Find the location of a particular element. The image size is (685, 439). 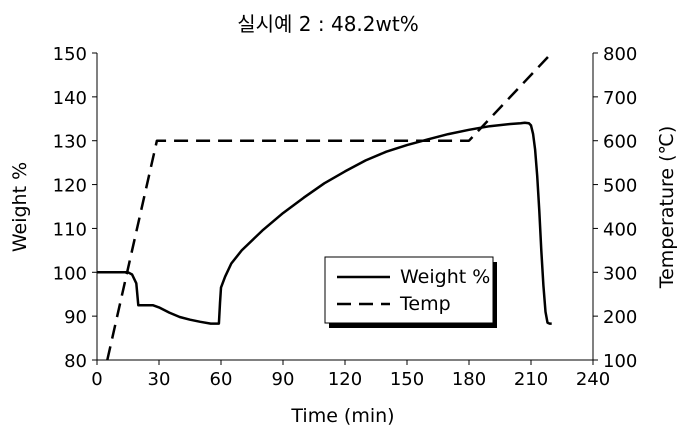

y-tick-label: 100 is located at coordinates (70, 273).